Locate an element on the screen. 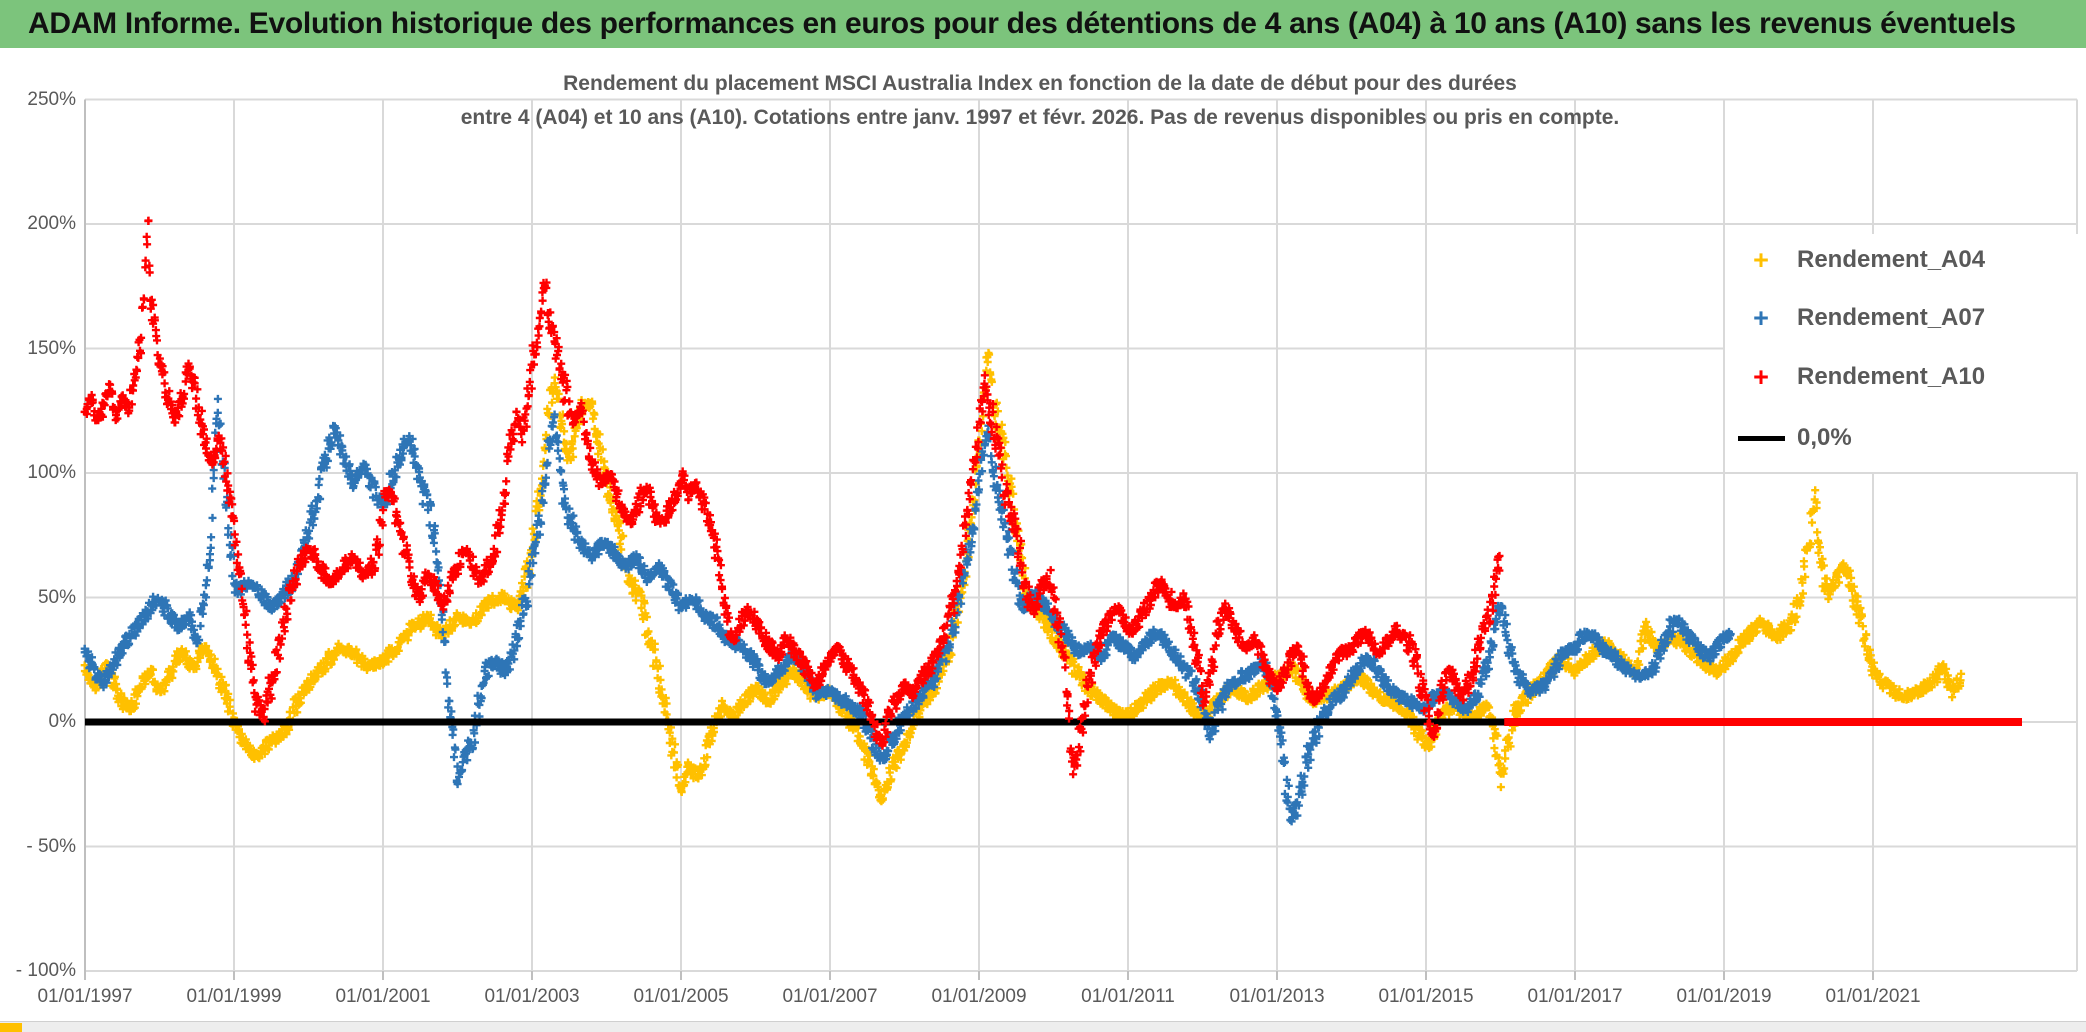 Image resolution: width=2086 pixels, height=1032 pixels. selection-handle-bottom-left is located at coordinates (11, 1027).